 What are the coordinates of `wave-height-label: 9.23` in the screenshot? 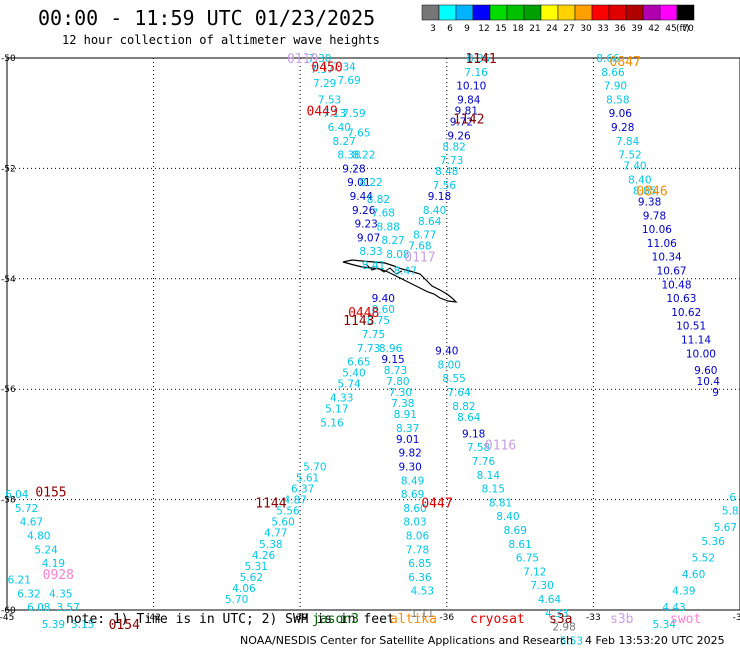 It's located at (365, 225).